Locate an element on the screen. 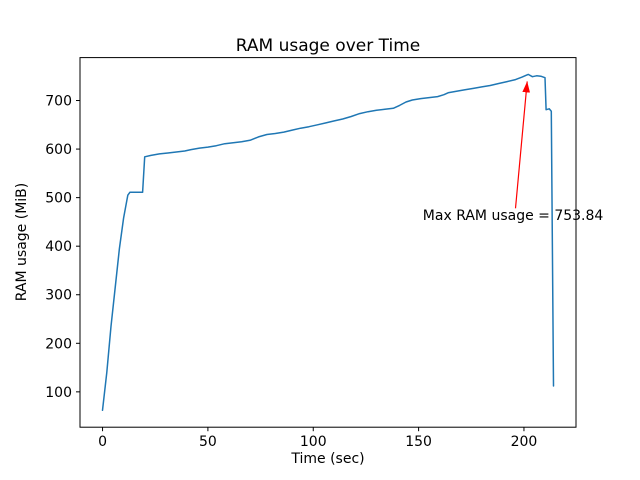 The image size is (640, 480). y-axis-ticks: 100 200 300 400 500 600 700 is located at coordinates (62, 247).